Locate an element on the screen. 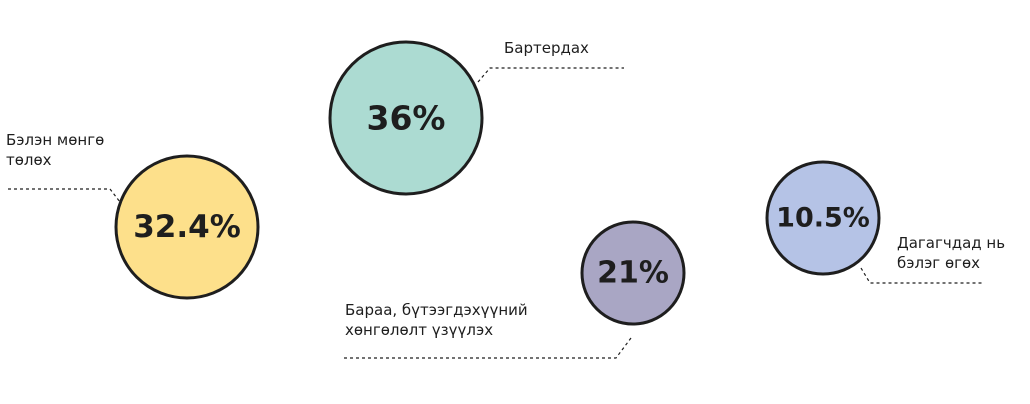 This screenshot has width=1030, height=404. value-label: 10.5% is located at coordinates (823, 218).